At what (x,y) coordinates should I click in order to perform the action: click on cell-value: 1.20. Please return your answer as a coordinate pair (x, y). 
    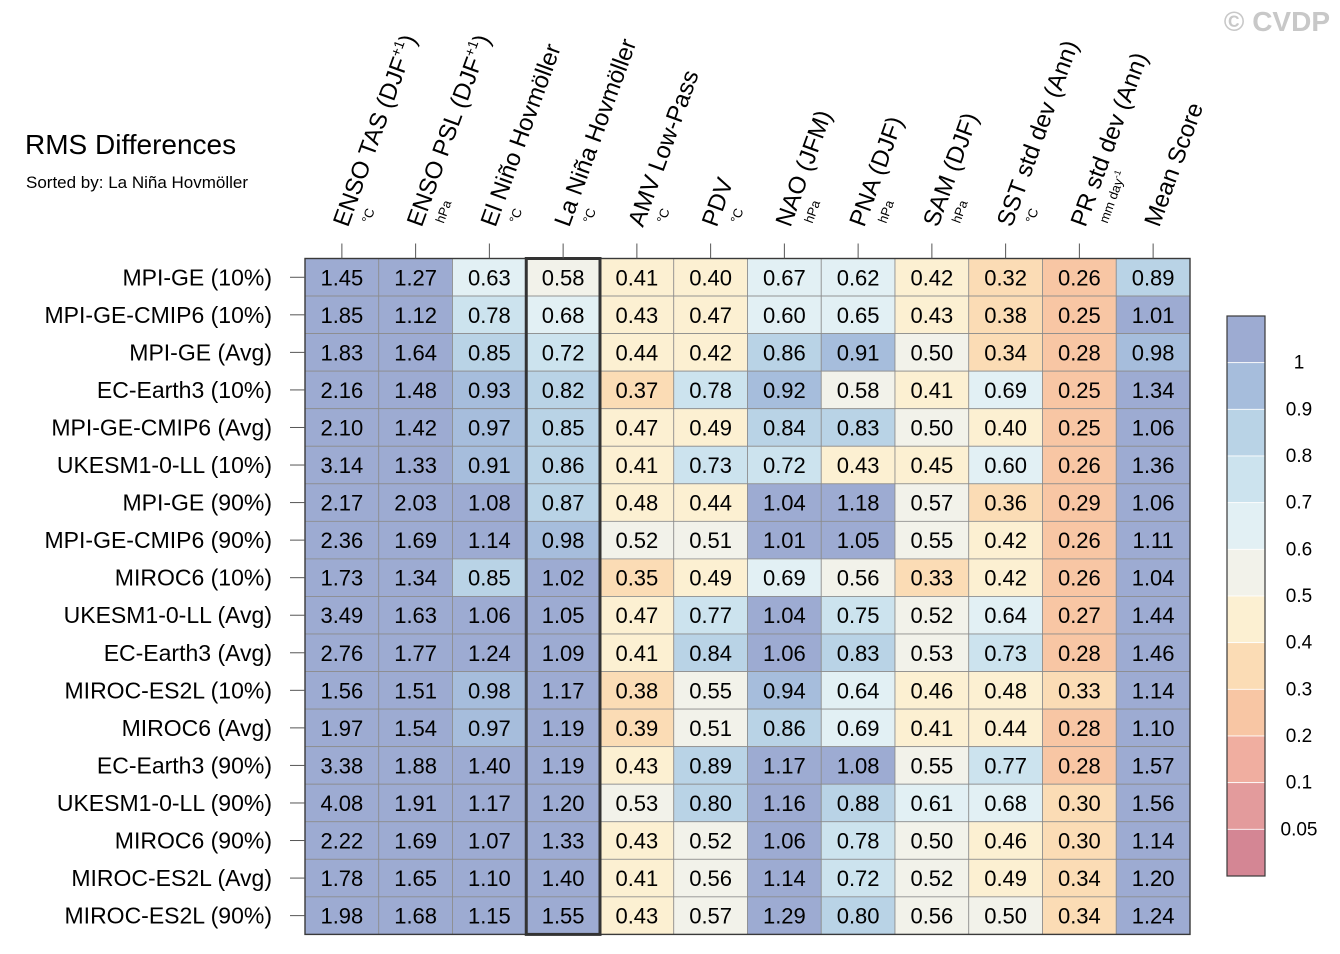
    Looking at the image, I should click on (563, 803).